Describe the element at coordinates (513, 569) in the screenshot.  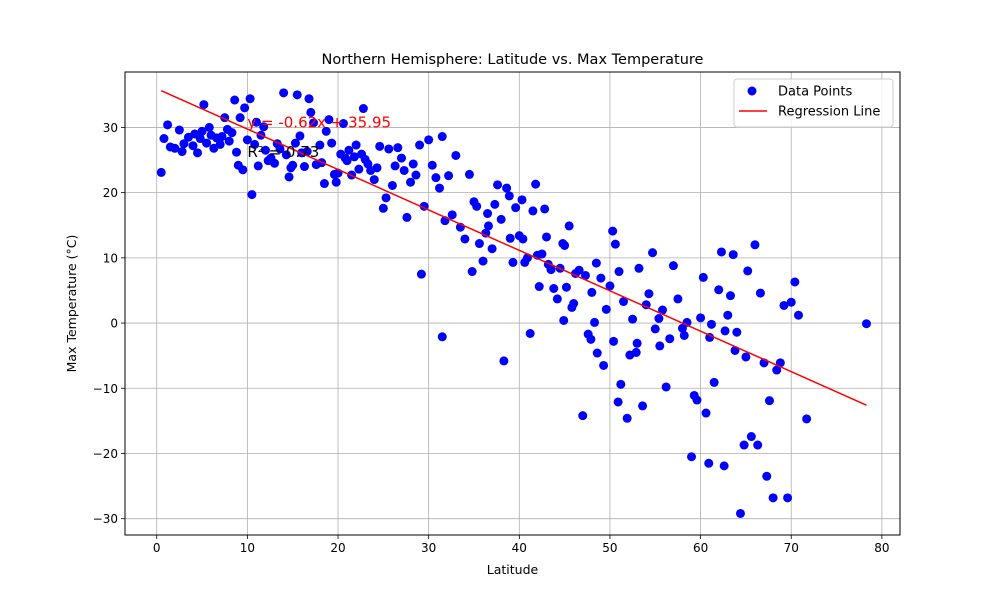
I see `x-axis-label: Latitude` at that location.